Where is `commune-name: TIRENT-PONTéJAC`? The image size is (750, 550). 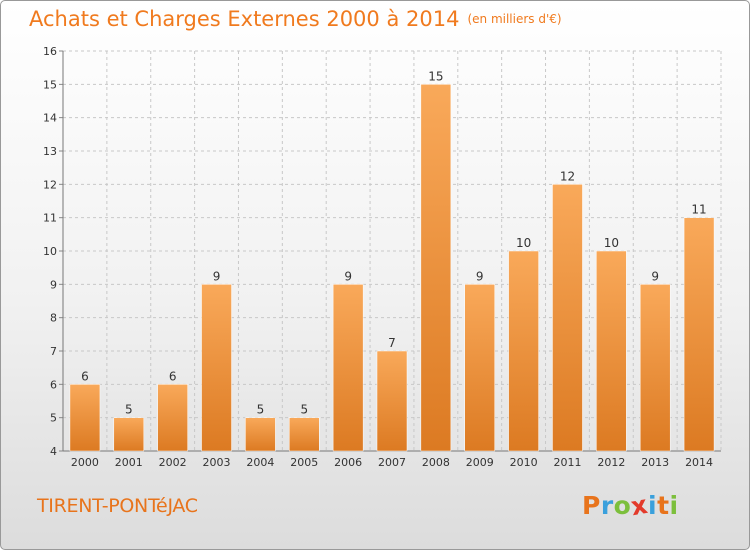 commune-name: TIRENT-PONTéJAC is located at coordinates (117, 506).